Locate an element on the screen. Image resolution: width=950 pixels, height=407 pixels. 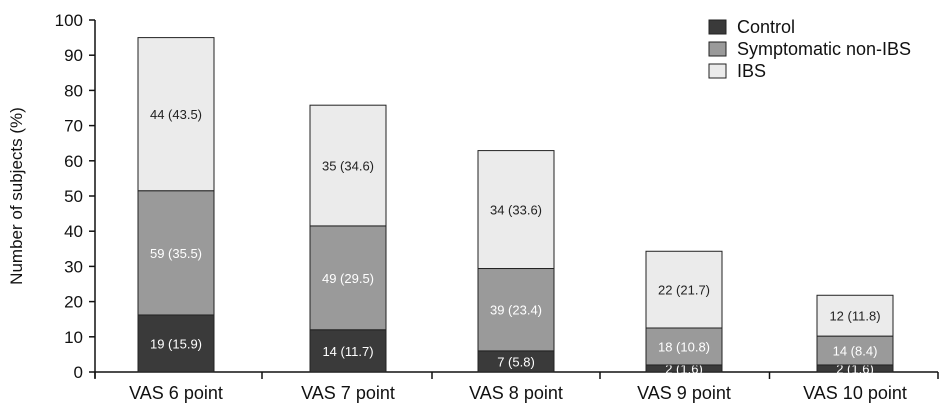
y-tick-label: 80 is located at coordinates (73, 90).